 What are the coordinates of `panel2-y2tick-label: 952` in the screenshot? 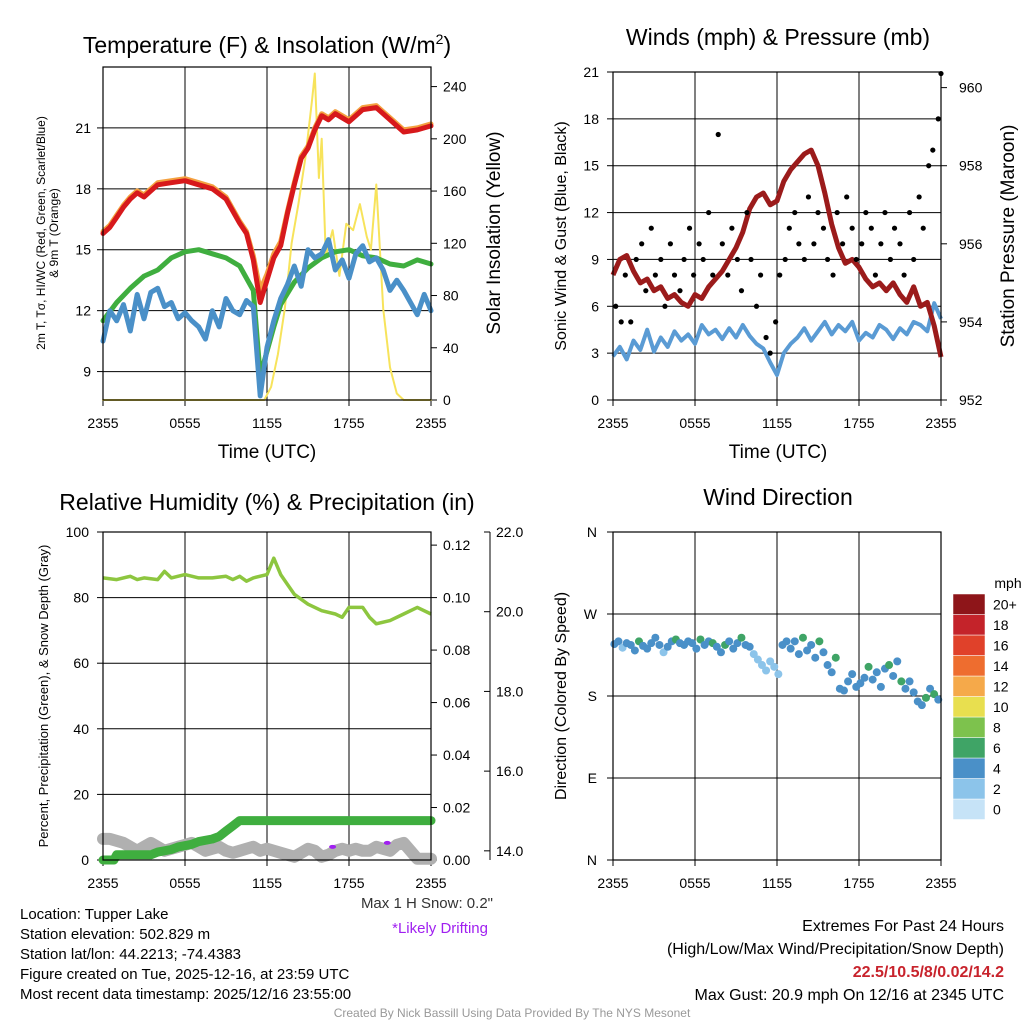 It's located at (971, 400).